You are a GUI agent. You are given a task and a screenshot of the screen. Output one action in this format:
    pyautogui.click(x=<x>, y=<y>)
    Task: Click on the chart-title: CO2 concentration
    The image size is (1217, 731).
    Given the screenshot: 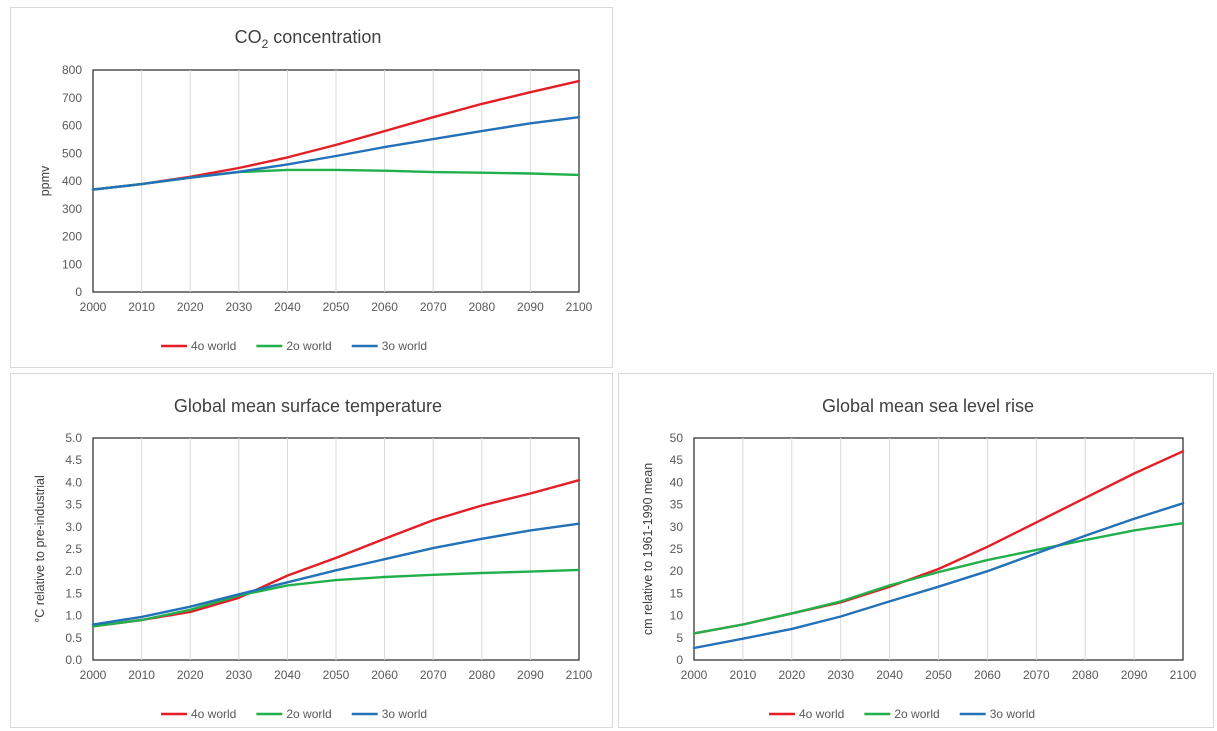 What is the action you would take?
    pyautogui.click(x=308, y=39)
    